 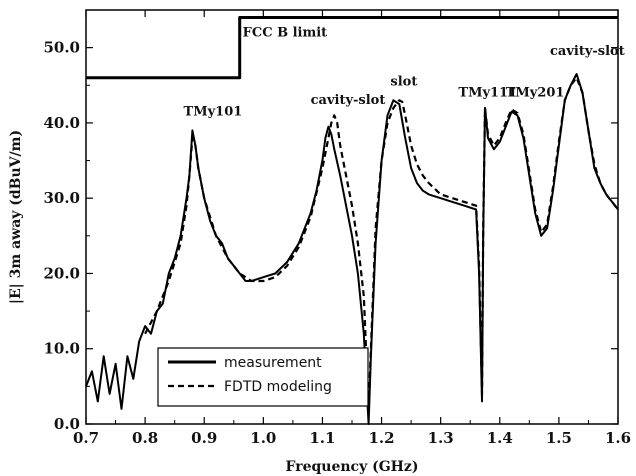 I want to click on legend-box, so click(x=263, y=377).